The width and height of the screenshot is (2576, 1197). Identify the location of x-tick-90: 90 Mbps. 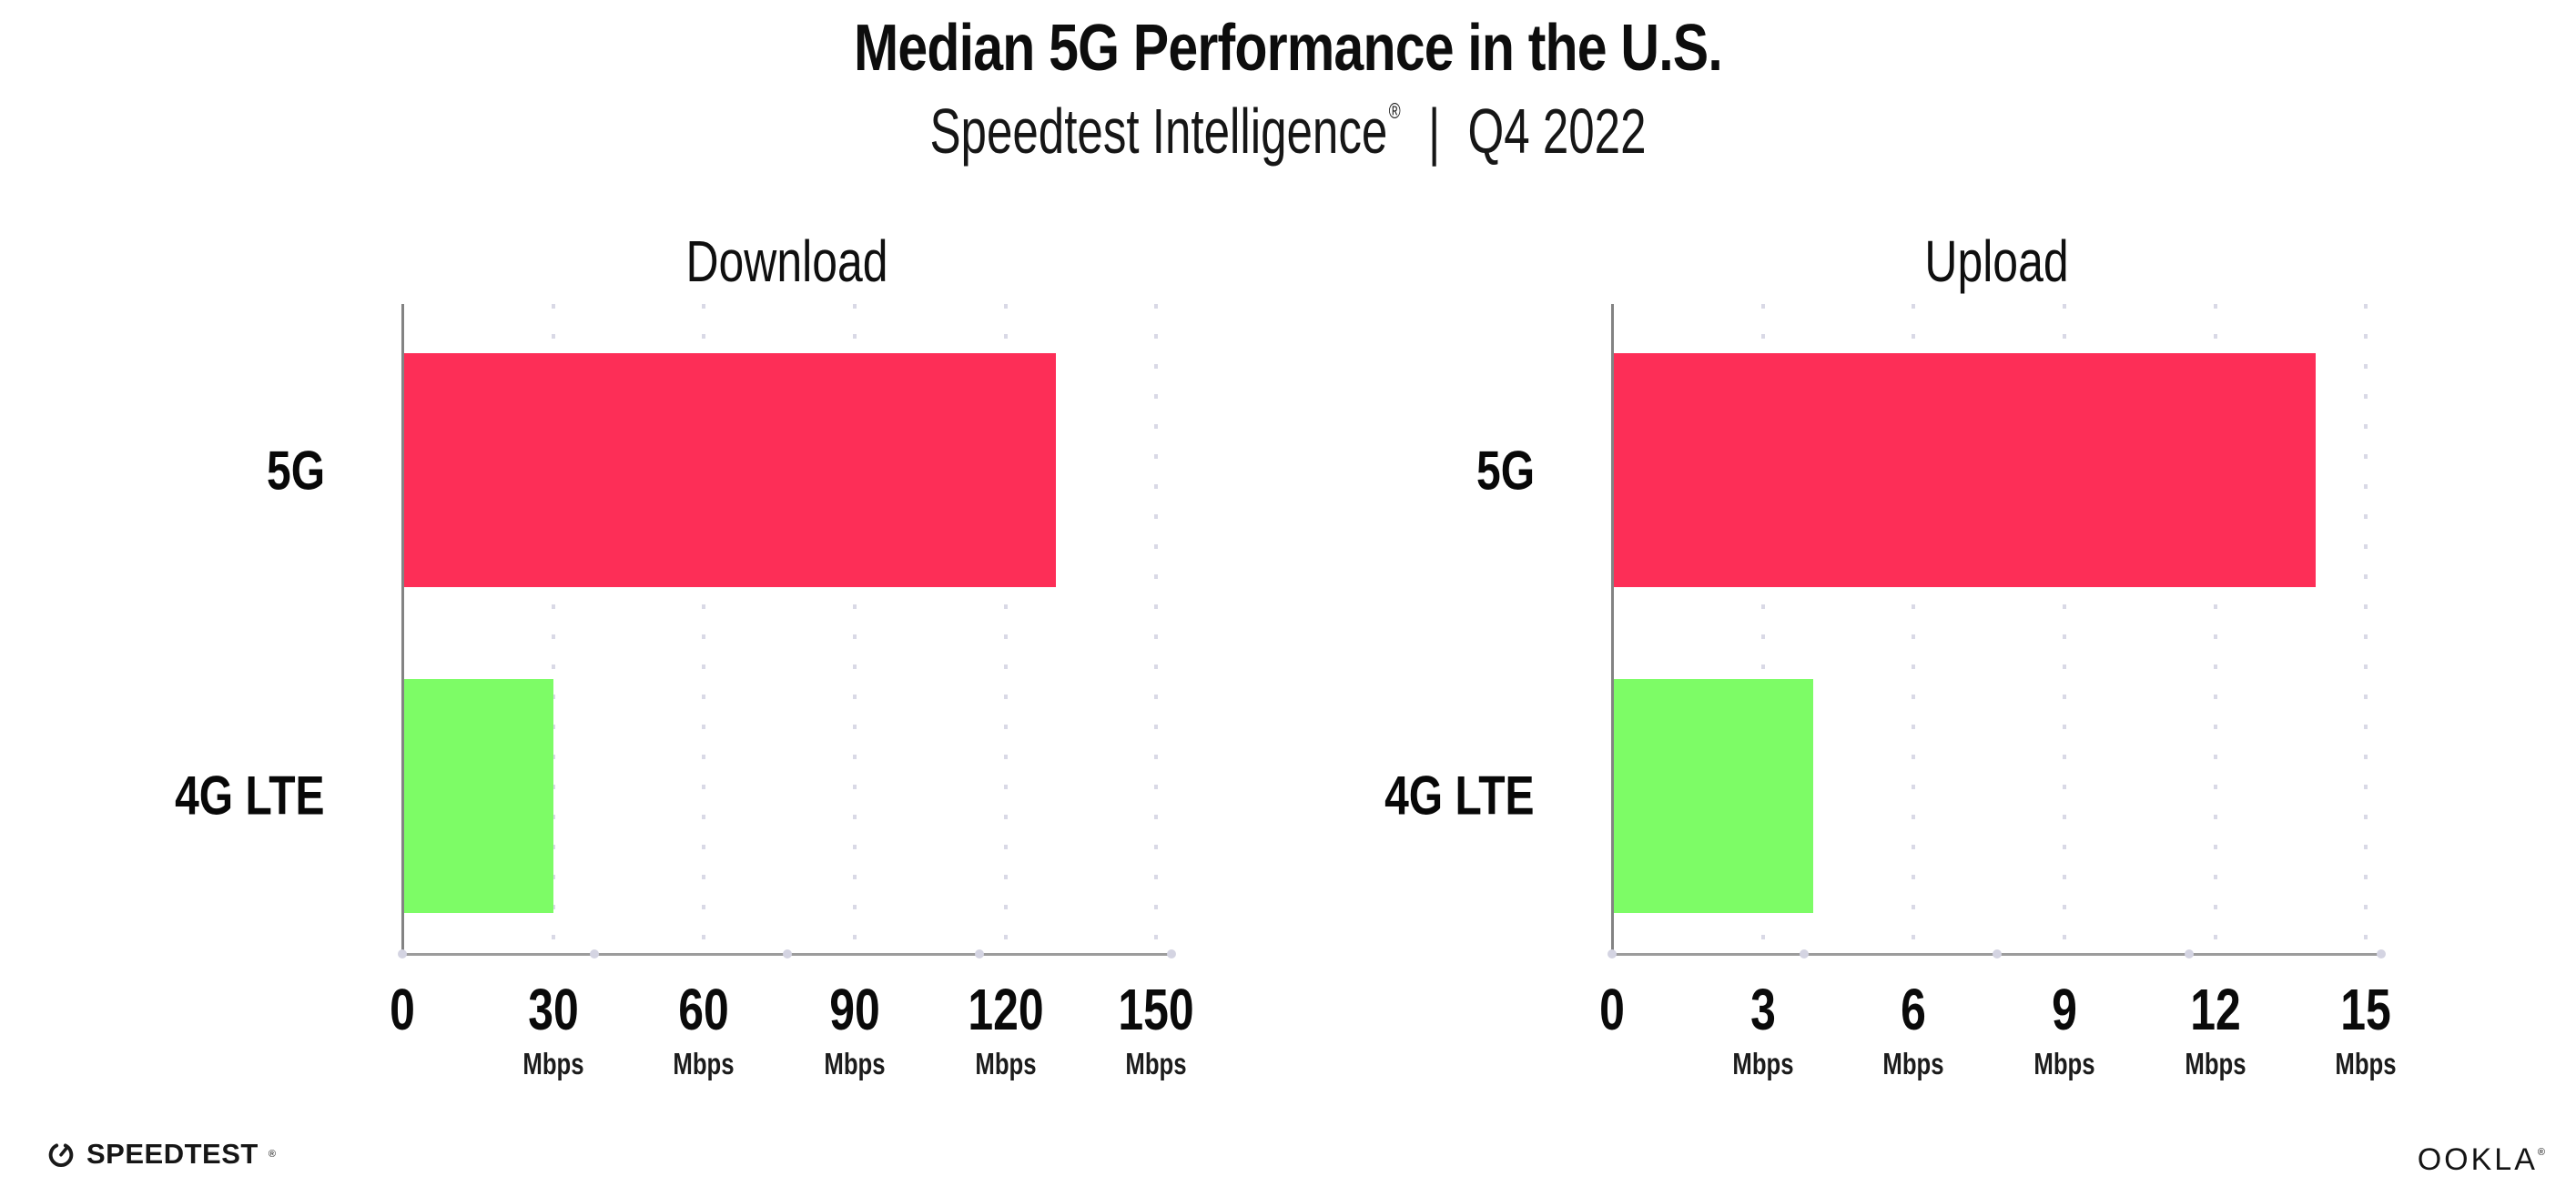
(854, 1030).